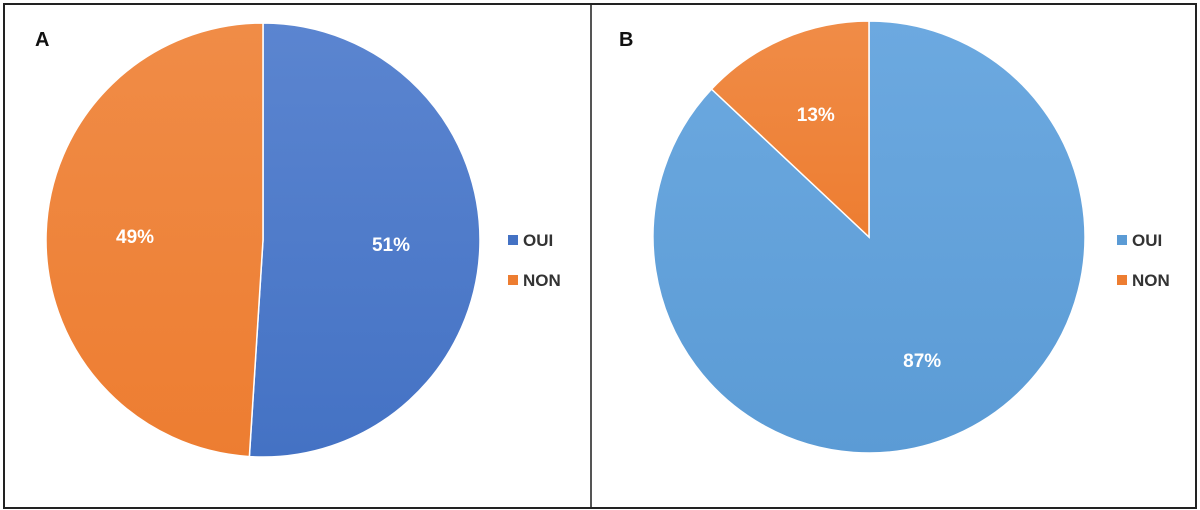 This screenshot has height=510, width=1200. Describe the element at coordinates (542, 280) in the screenshot. I see `legend-label-a-non: NON` at that location.